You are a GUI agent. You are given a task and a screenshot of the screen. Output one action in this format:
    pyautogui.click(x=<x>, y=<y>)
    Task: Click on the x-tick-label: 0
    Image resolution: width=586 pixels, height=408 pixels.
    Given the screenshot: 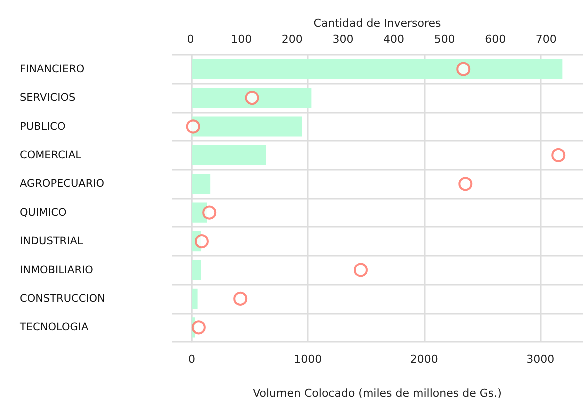 What is the action you would take?
    pyautogui.click(x=192, y=359)
    